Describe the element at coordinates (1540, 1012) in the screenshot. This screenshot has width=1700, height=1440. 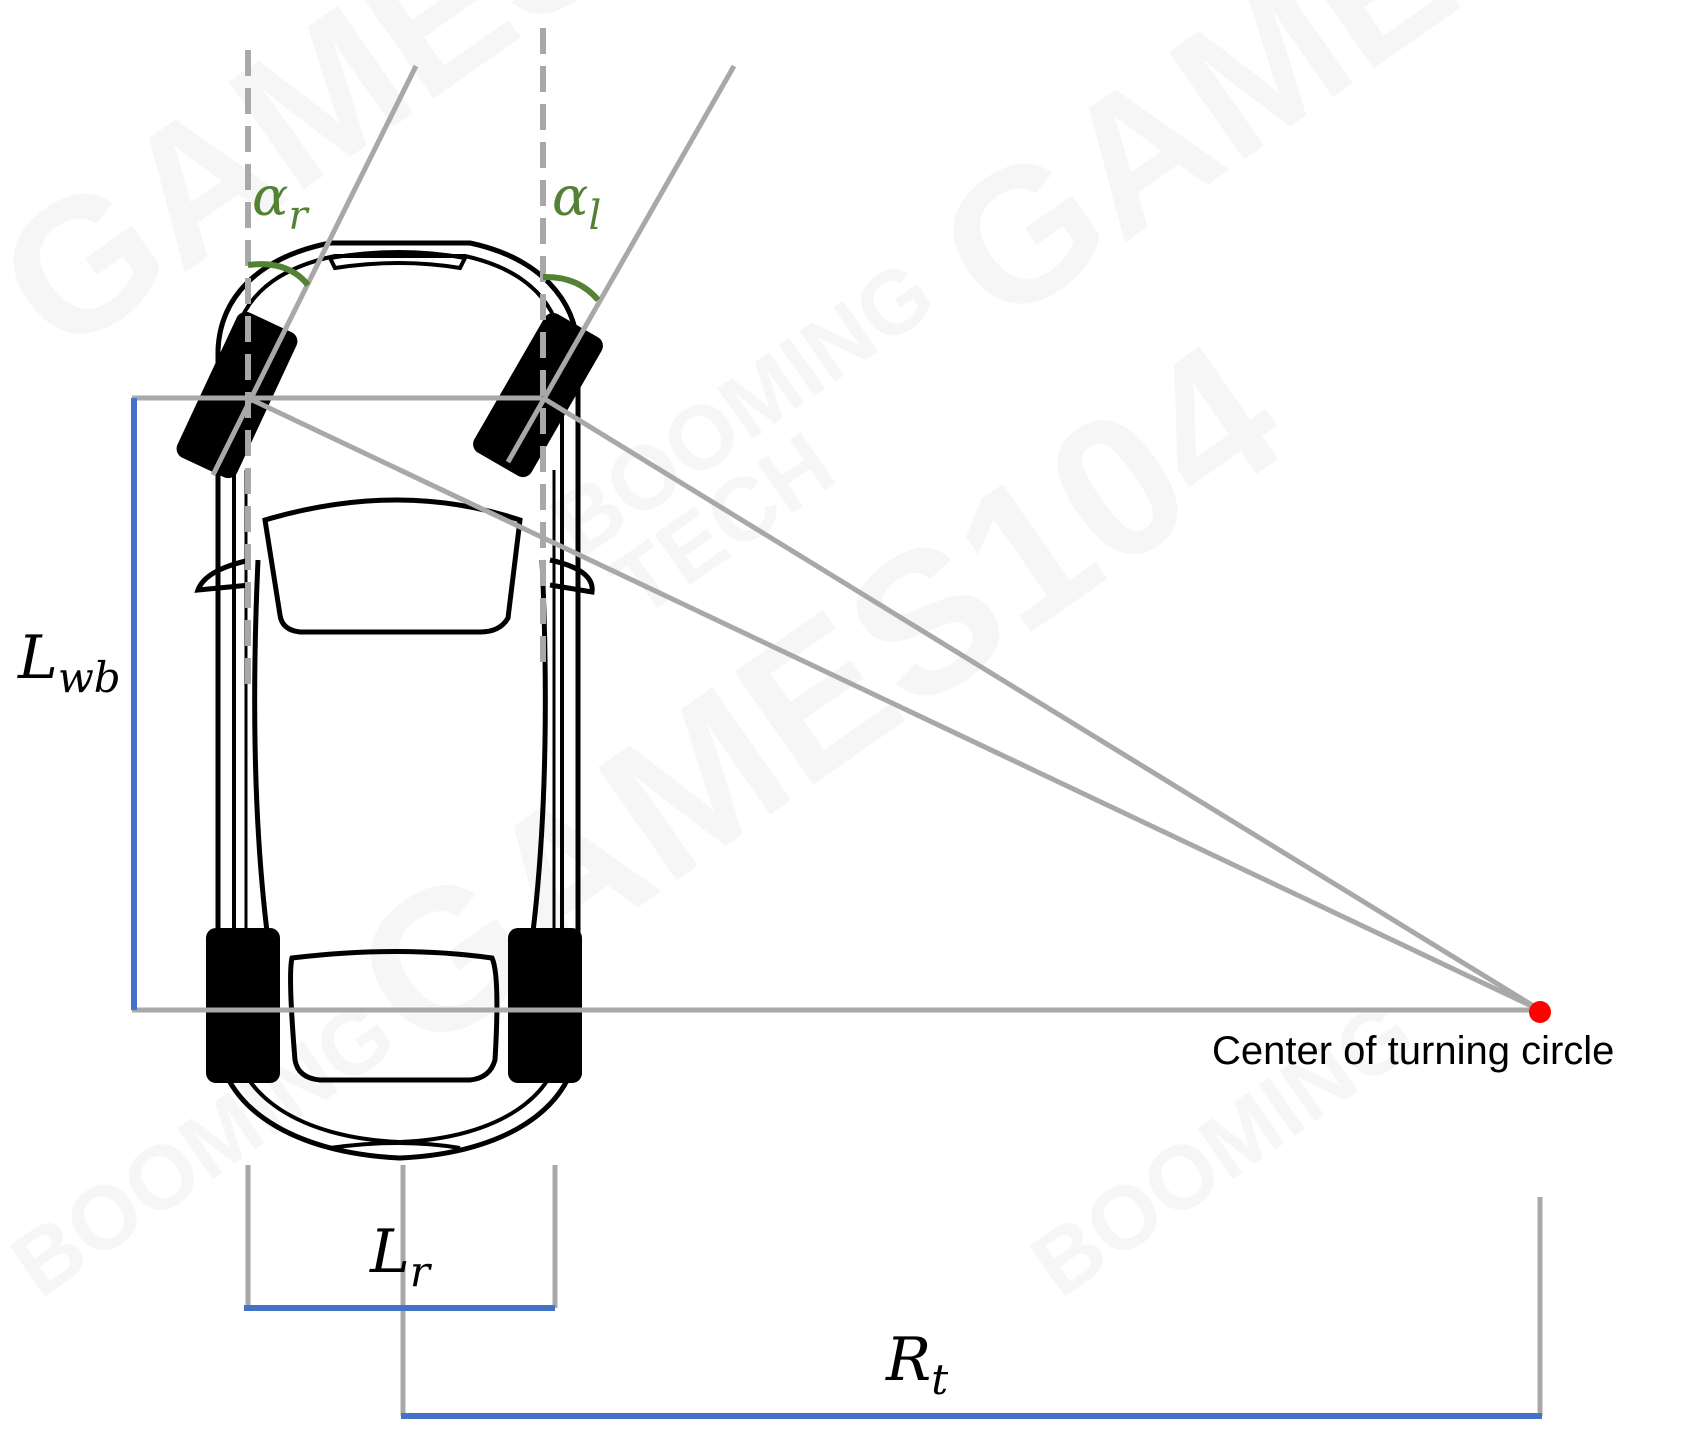
I see `turning-center-point` at that location.